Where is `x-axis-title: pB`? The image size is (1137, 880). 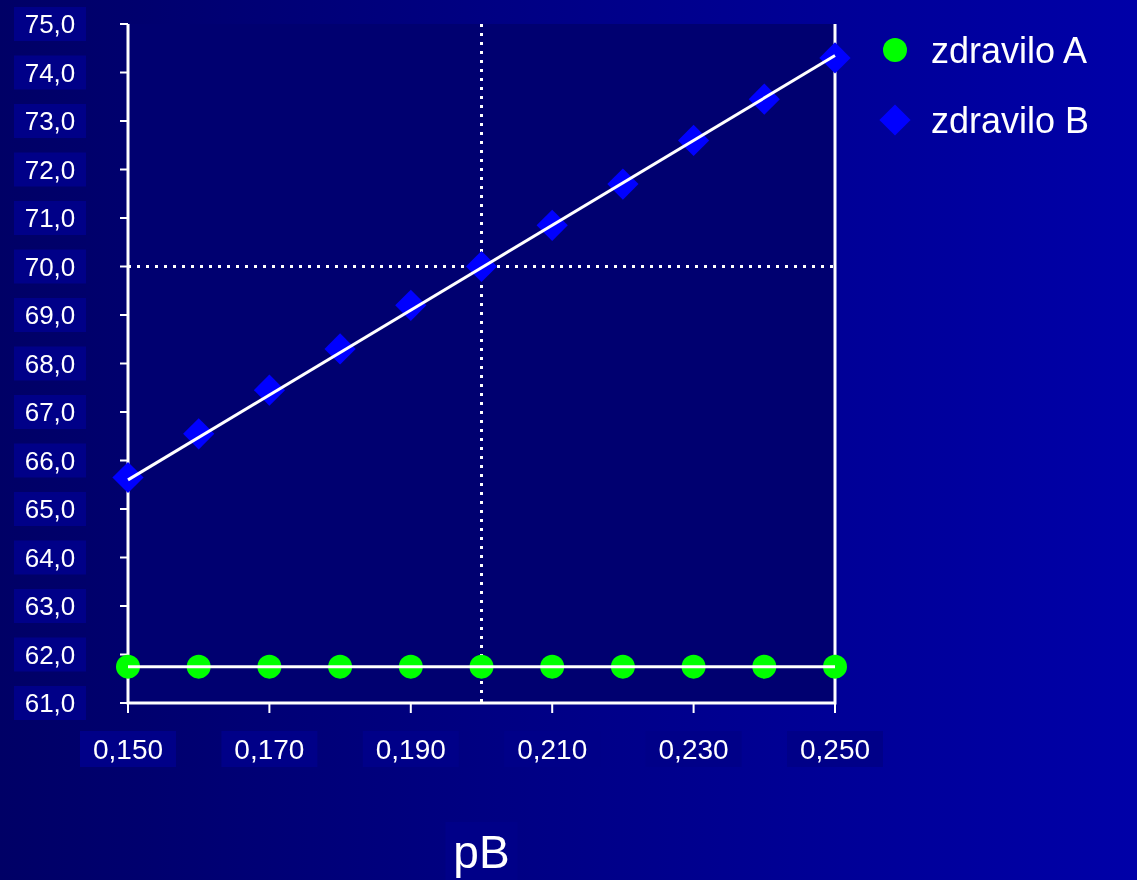
x-axis-title: pB is located at coordinates (481, 852).